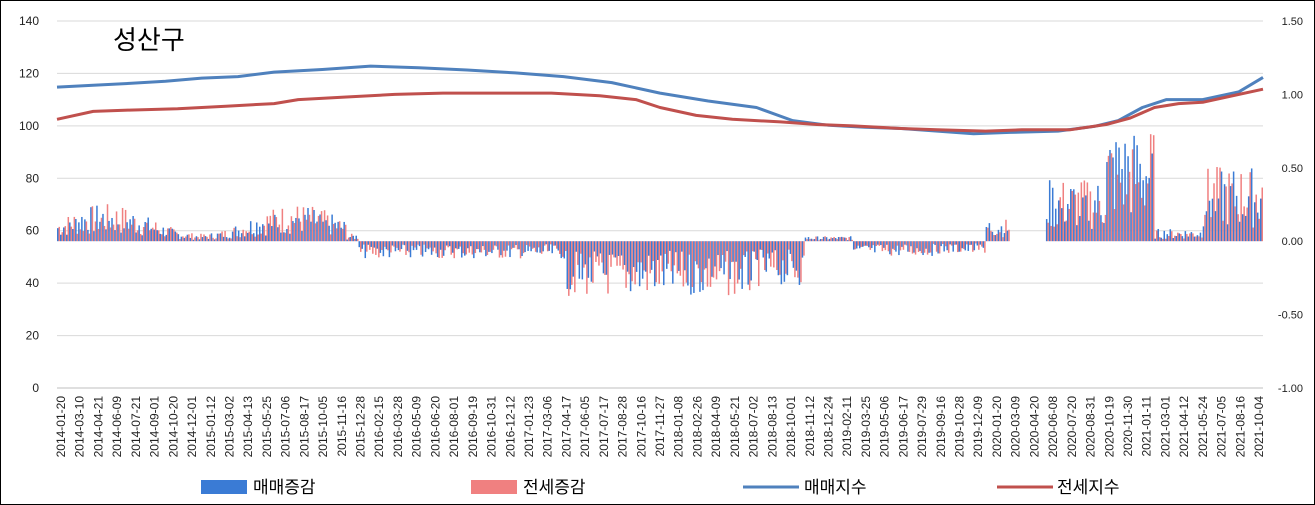 The height and width of the screenshot is (505, 1315). I want to click on x-tick-label: 2019-12-09, so click(978, 427).